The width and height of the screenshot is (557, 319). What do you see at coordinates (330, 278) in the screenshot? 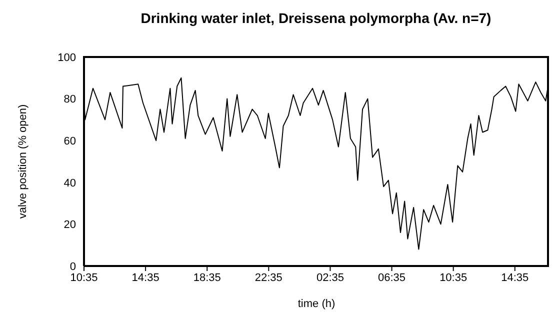
I see `x-tick-label: 02:35` at bounding box center [330, 278].